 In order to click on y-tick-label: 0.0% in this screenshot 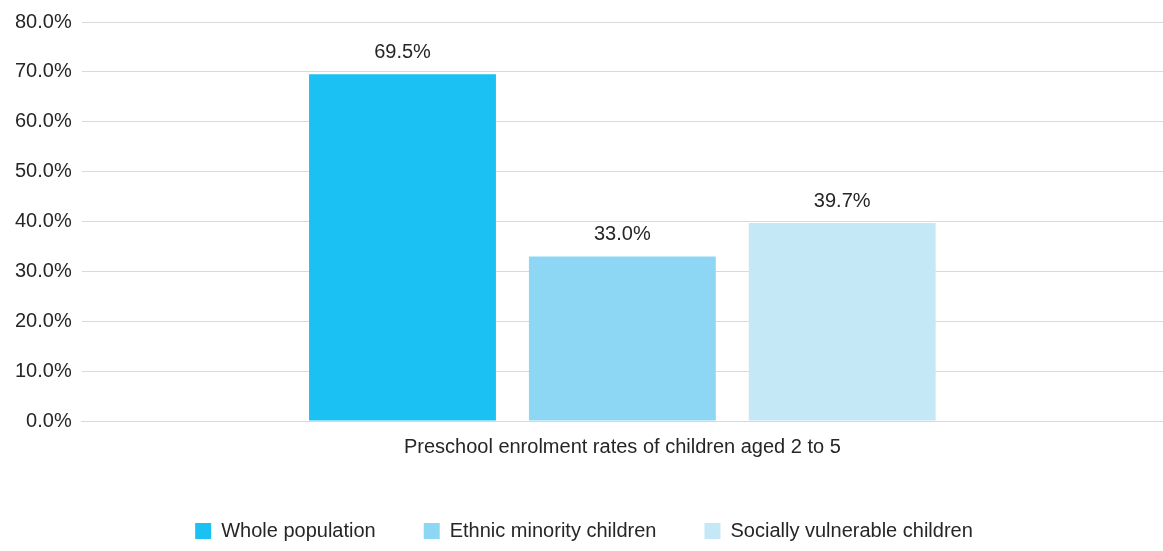, I will do `click(49, 419)`.